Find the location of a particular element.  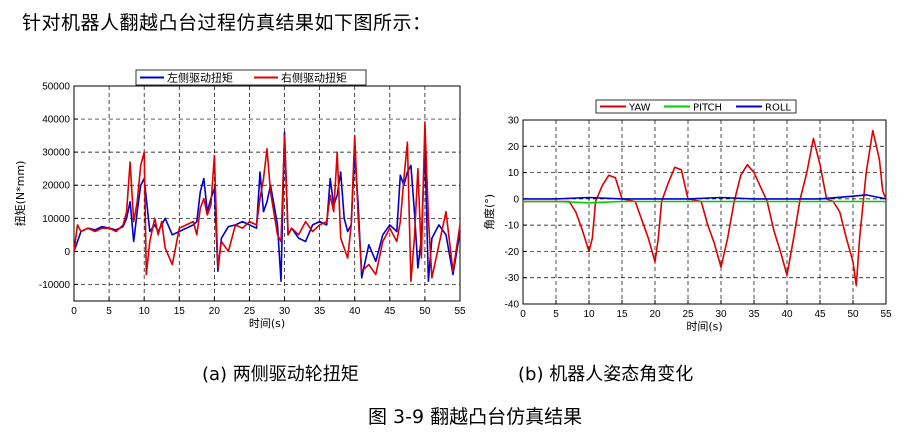

series-line-PITCH is located at coordinates (704, 202).